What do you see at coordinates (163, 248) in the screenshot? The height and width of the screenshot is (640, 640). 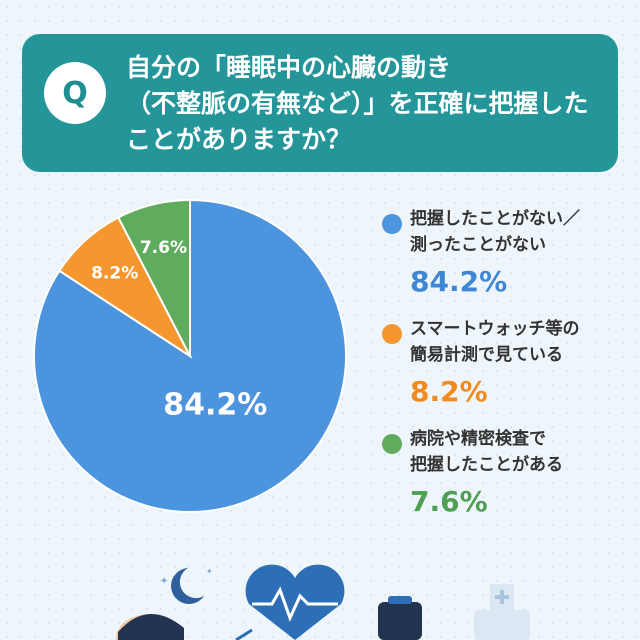 I see `pie-slice-label: 7.6%` at bounding box center [163, 248].